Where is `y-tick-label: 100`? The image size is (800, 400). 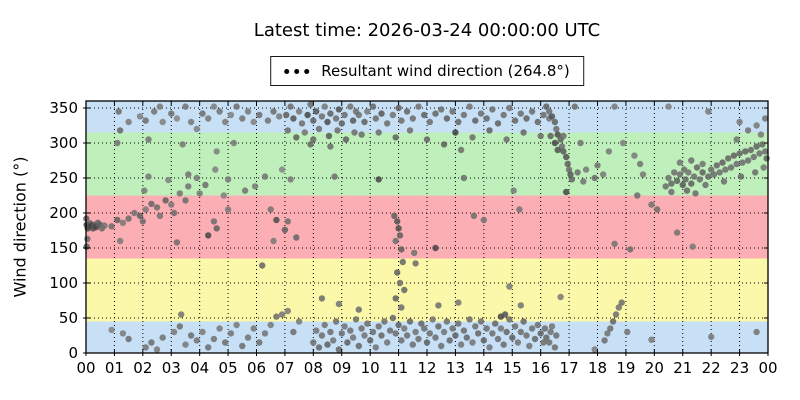
y-tick-label: 100 is located at coordinates (63, 283).